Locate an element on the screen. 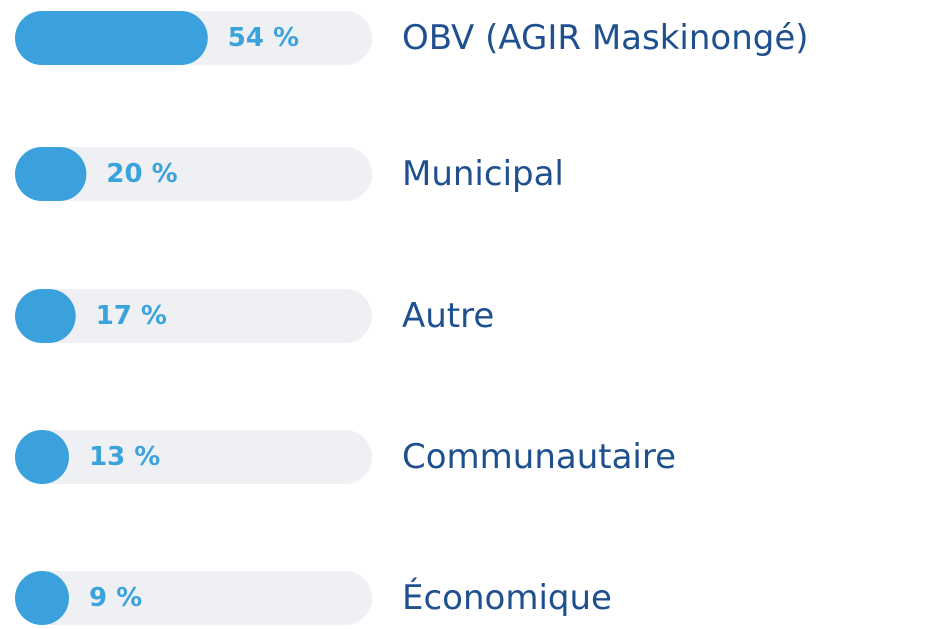 Image resolution: width=937 pixels, height=629 pixels. category-label: Municipal is located at coordinates (483, 174).